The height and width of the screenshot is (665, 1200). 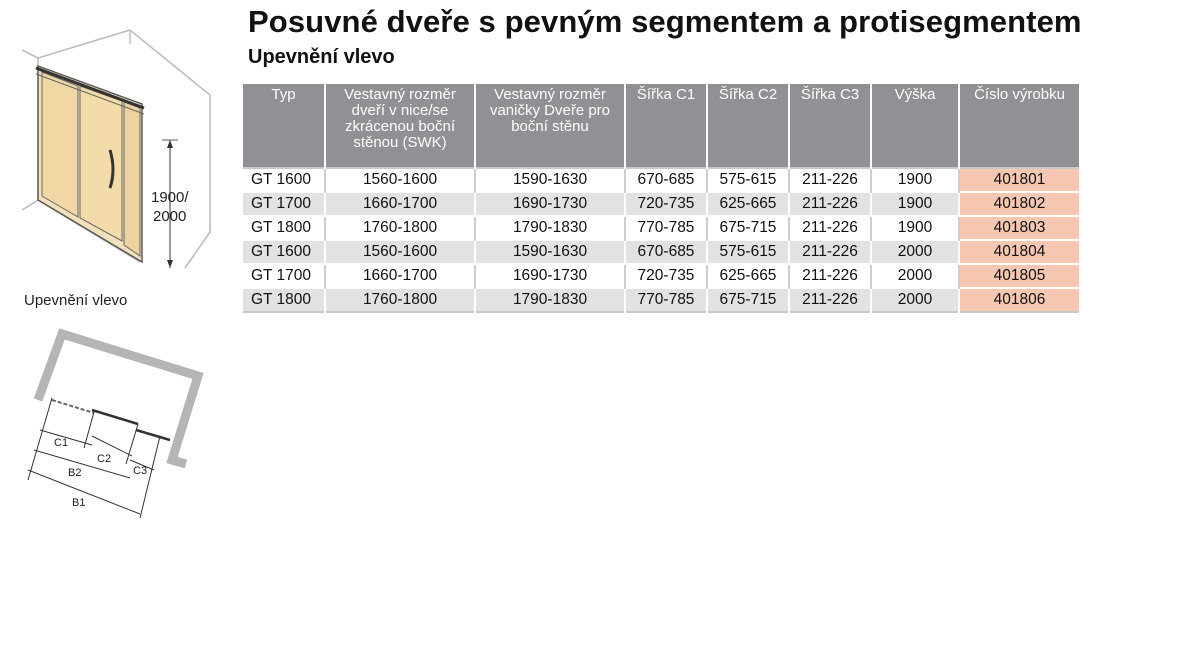 I want to click on cell-product-number: 401801, so click(x=1019, y=180).